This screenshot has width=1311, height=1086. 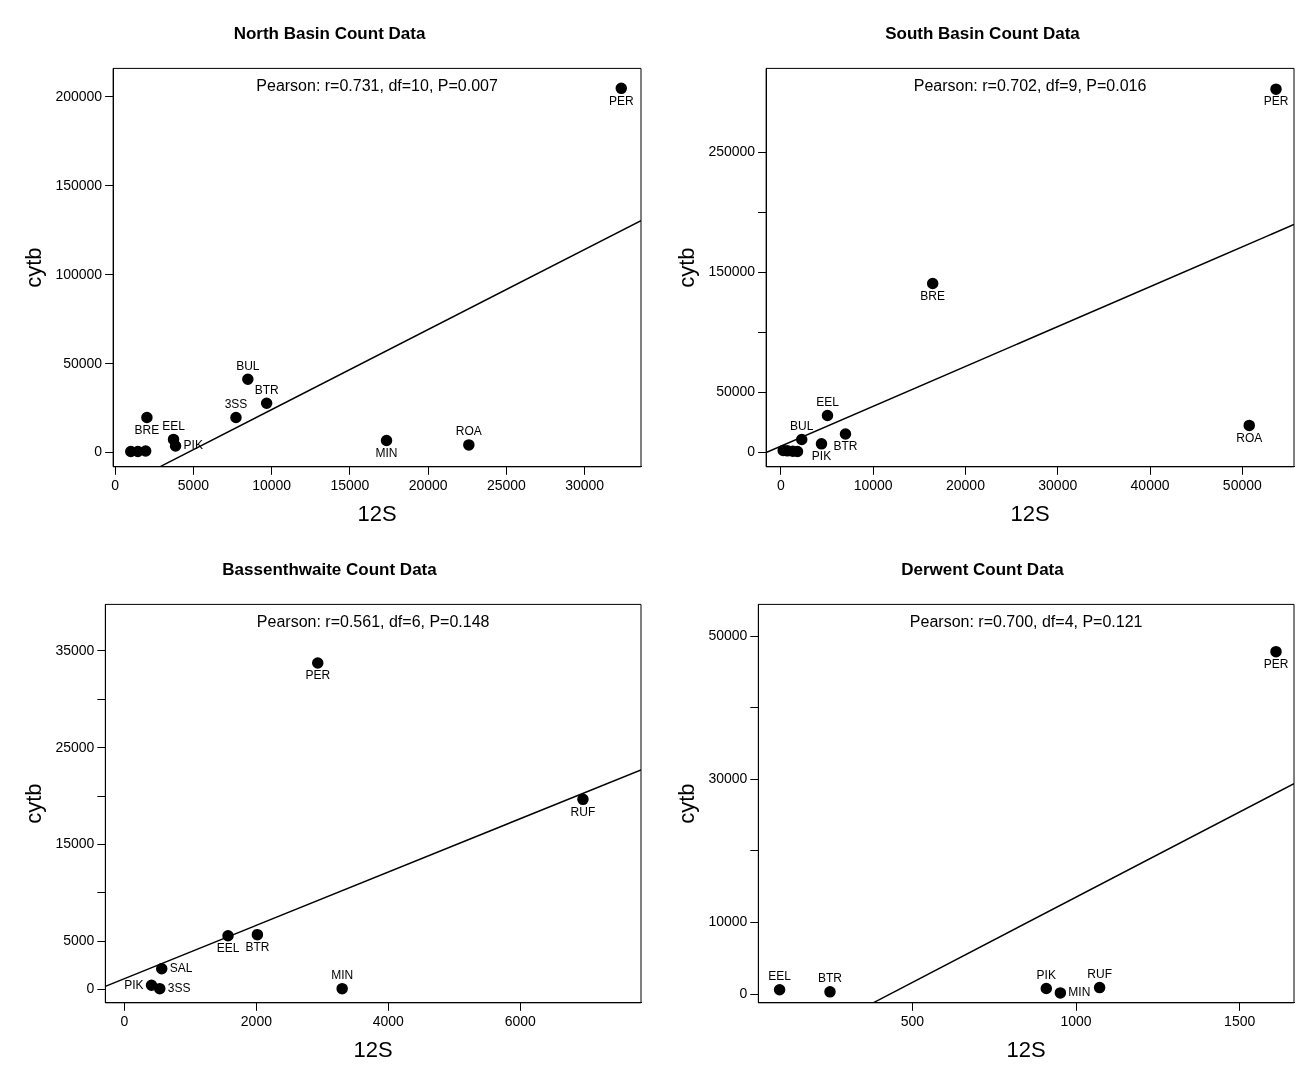 I want to click on chart-title: Derwent Count Data, so click(x=983, y=569).